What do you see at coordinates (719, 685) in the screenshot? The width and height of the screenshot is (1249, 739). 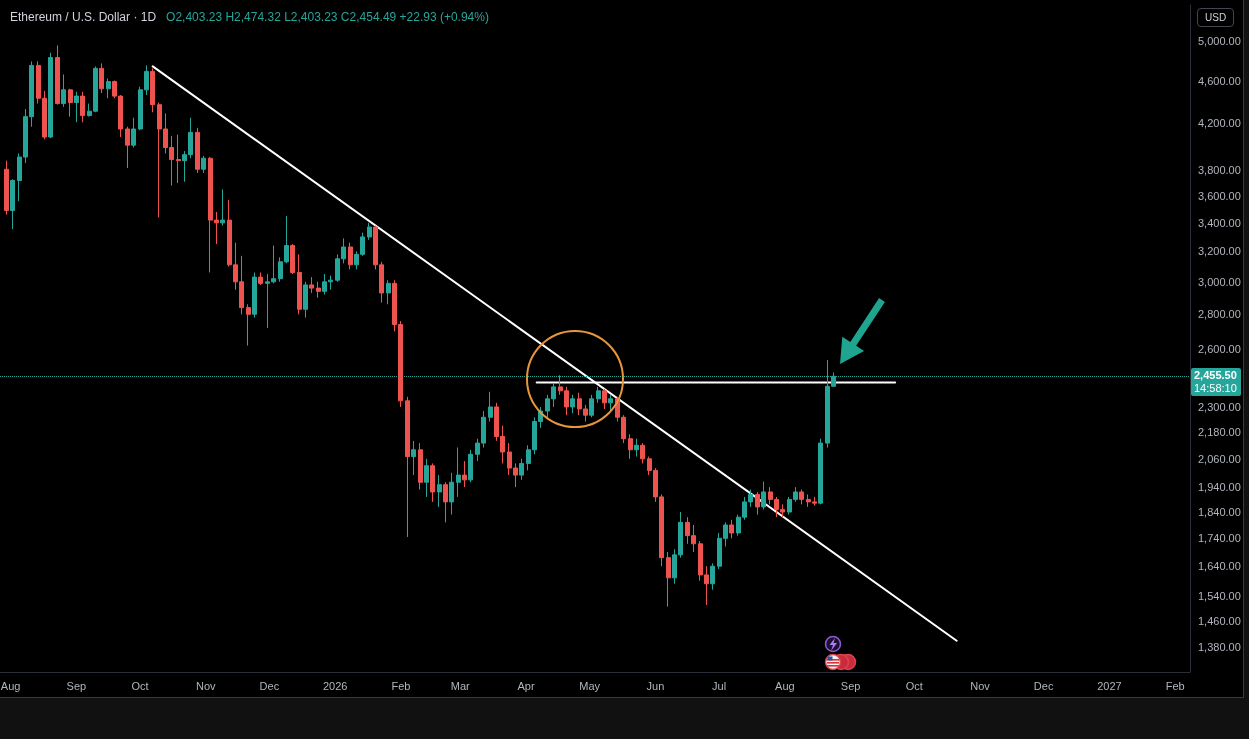 I see `x-tick-label: Jul` at bounding box center [719, 685].